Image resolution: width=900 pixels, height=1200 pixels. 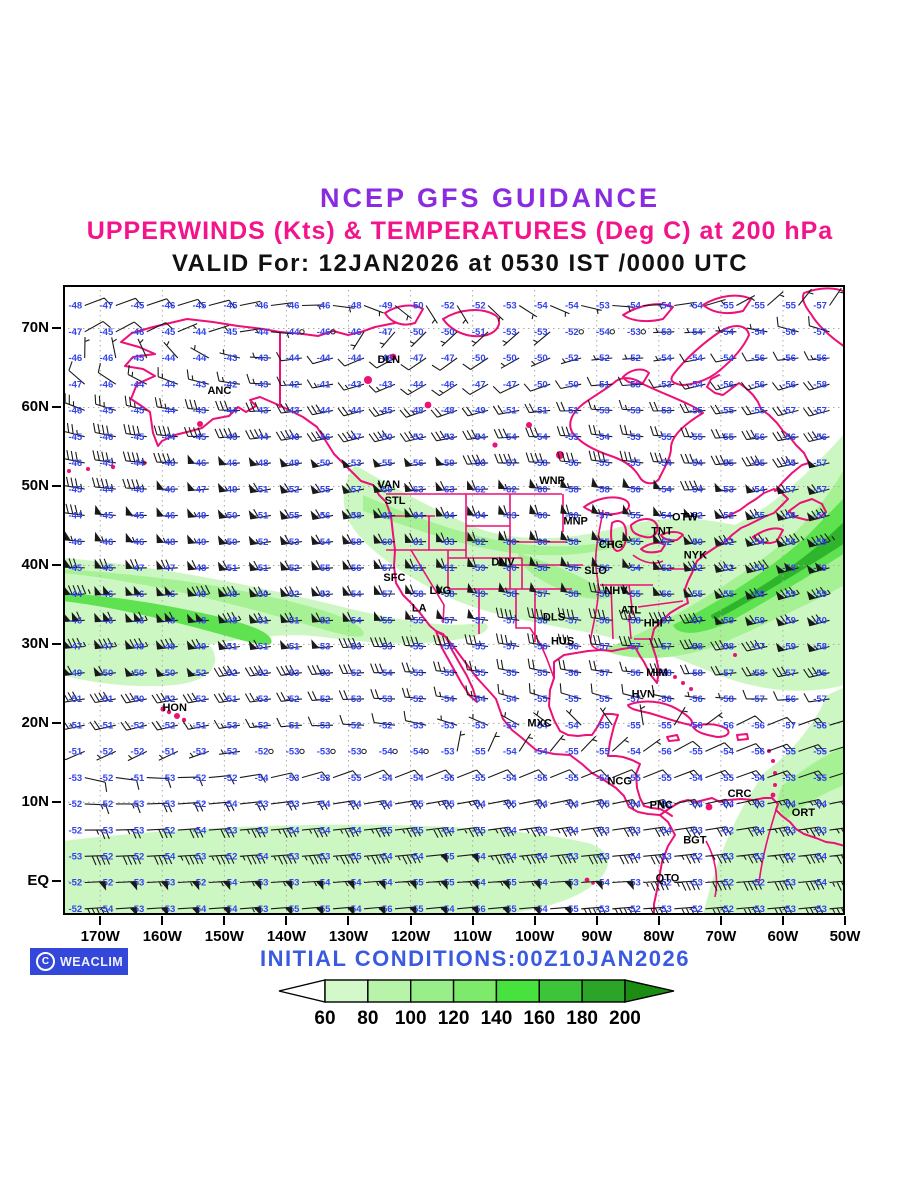 What do you see at coordinates (325, 1018) in the screenshot?
I see `colorbar-value: 60` at bounding box center [325, 1018].